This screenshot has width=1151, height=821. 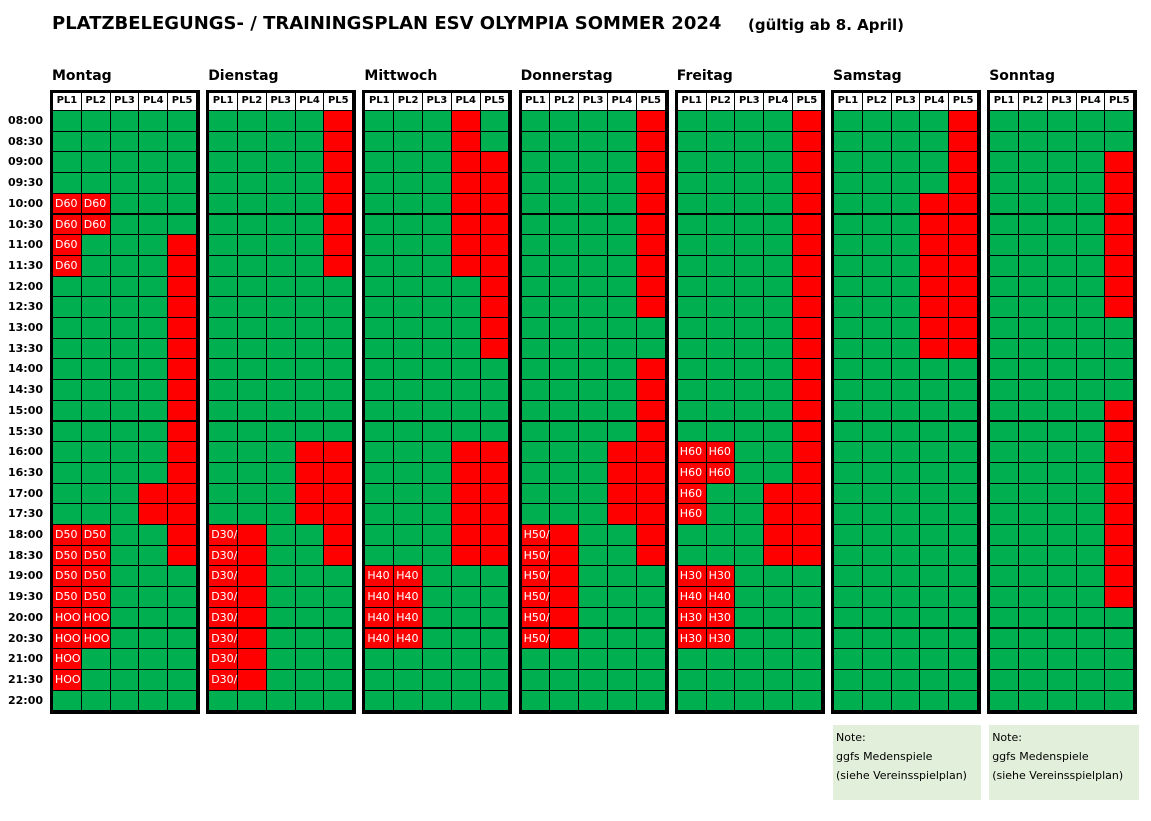 I want to click on day-block: PL1 H40 H40 H40 H40 PL2 H40 H40 H40 H40 PL3 PL4 PL5, so click(x=437, y=402).